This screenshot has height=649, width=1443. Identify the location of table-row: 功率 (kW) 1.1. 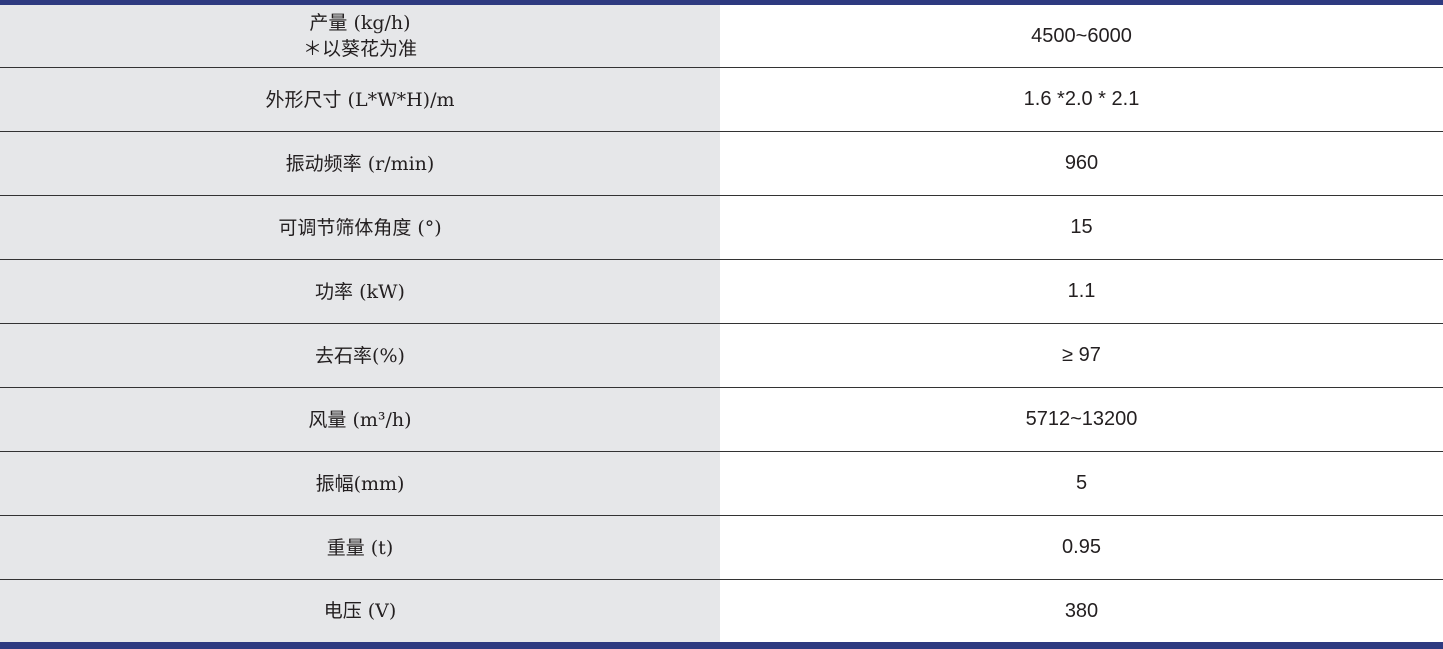
(721, 292).